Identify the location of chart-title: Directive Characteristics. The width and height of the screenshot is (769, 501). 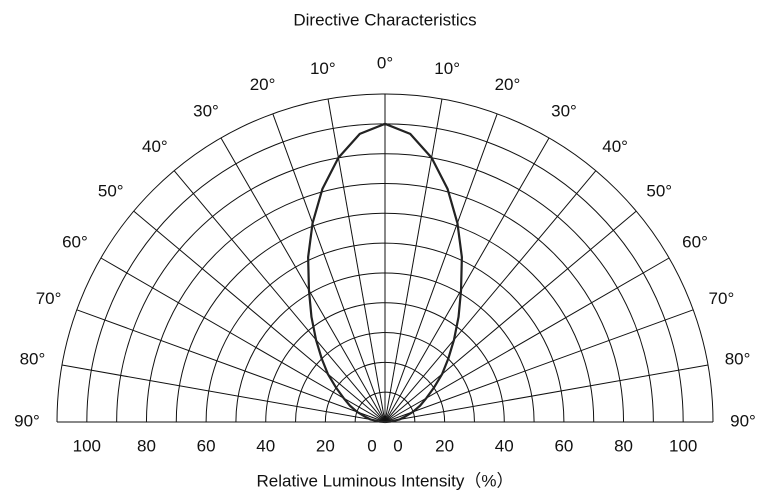
(384, 19).